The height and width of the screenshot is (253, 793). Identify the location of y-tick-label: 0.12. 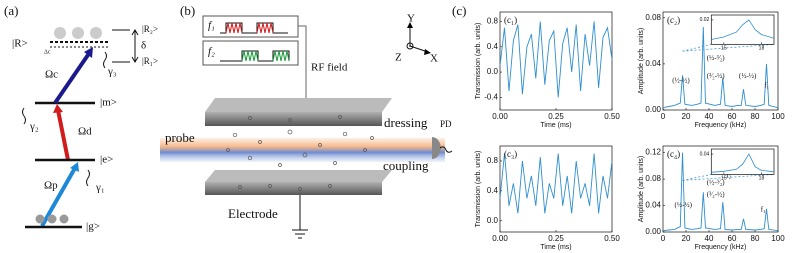
(653, 152).